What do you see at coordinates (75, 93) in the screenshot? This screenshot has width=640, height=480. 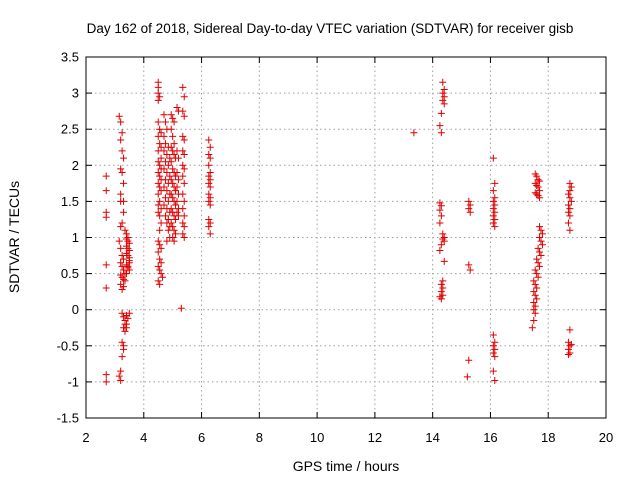 I see `y-tick-label: 3` at bounding box center [75, 93].